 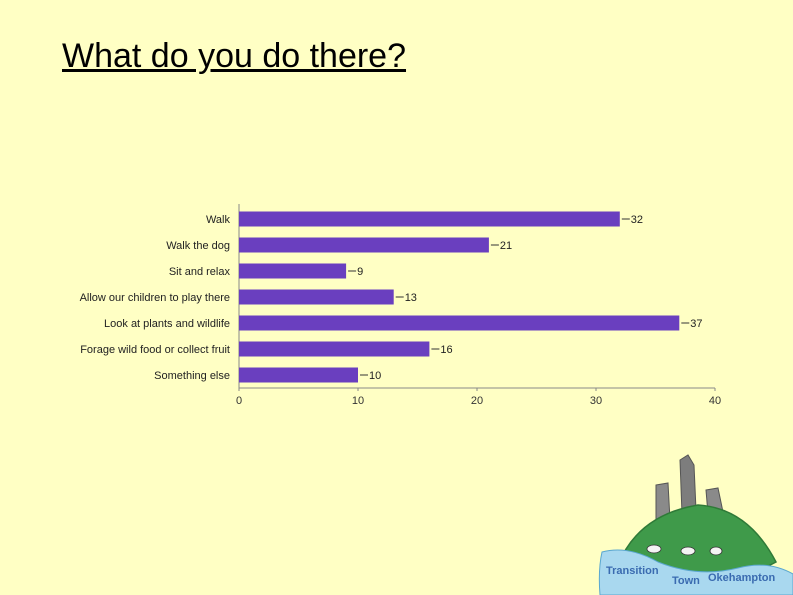 What do you see at coordinates (477, 401) in the screenshot?
I see `x-tick-label: 20` at bounding box center [477, 401].